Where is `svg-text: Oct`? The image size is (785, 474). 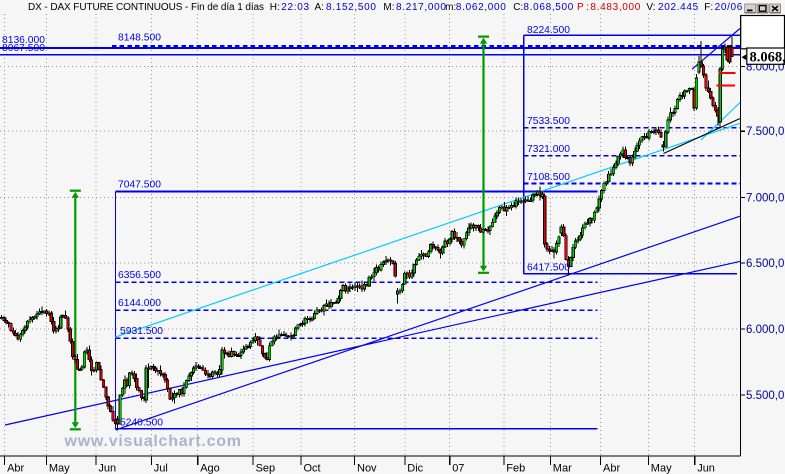 svg-text: Oct is located at coordinates (312, 468).